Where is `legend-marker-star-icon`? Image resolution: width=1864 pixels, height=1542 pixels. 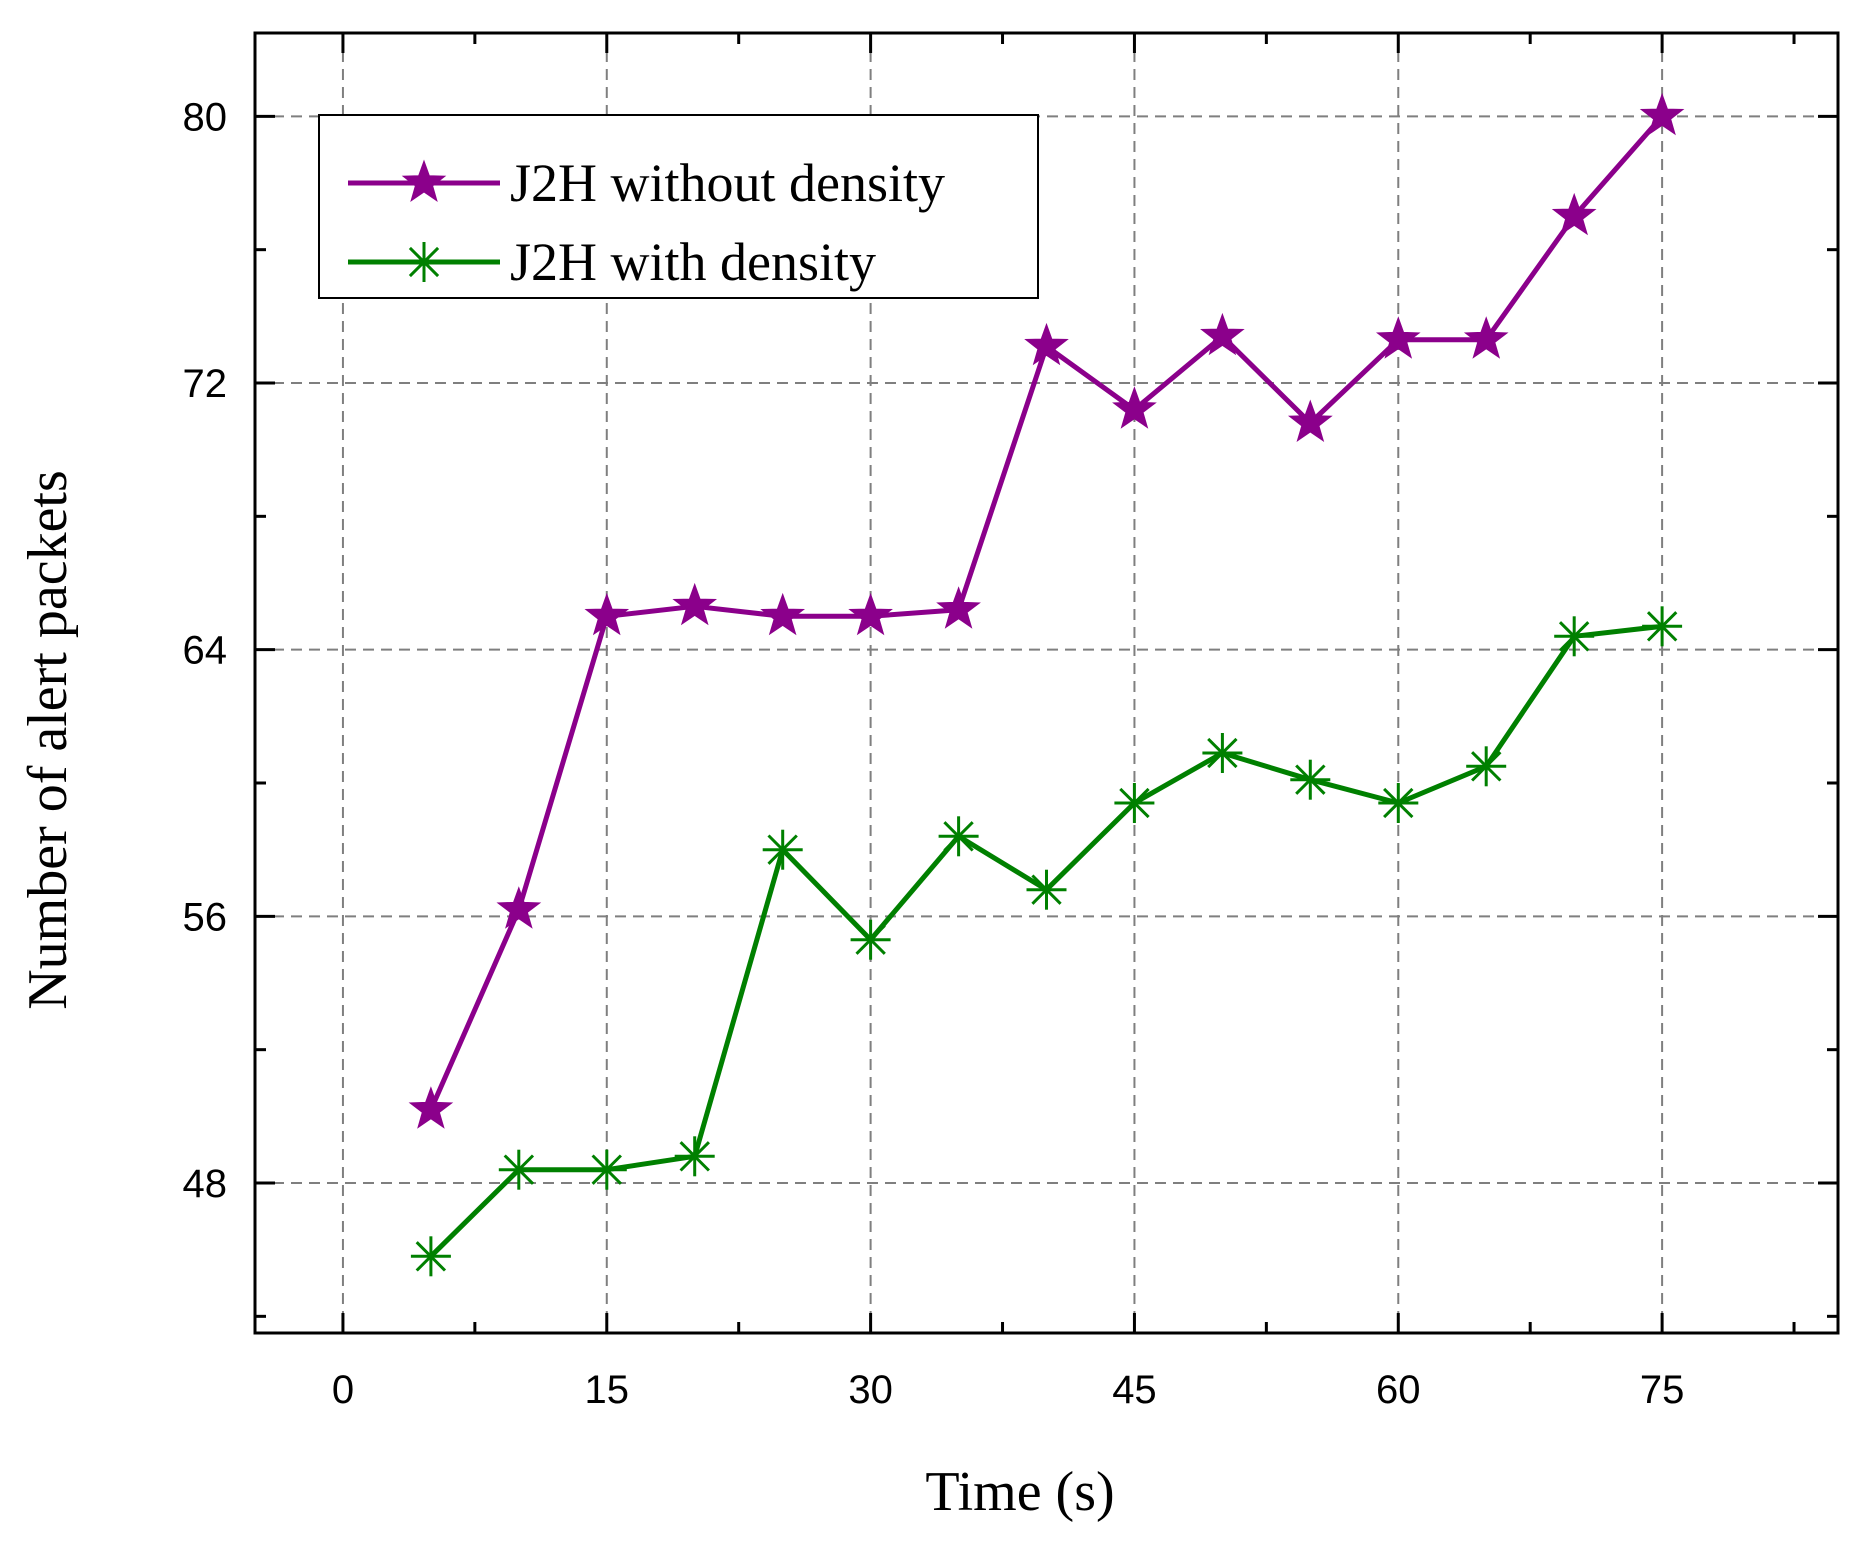 legend-marker-star-icon is located at coordinates (424, 180).